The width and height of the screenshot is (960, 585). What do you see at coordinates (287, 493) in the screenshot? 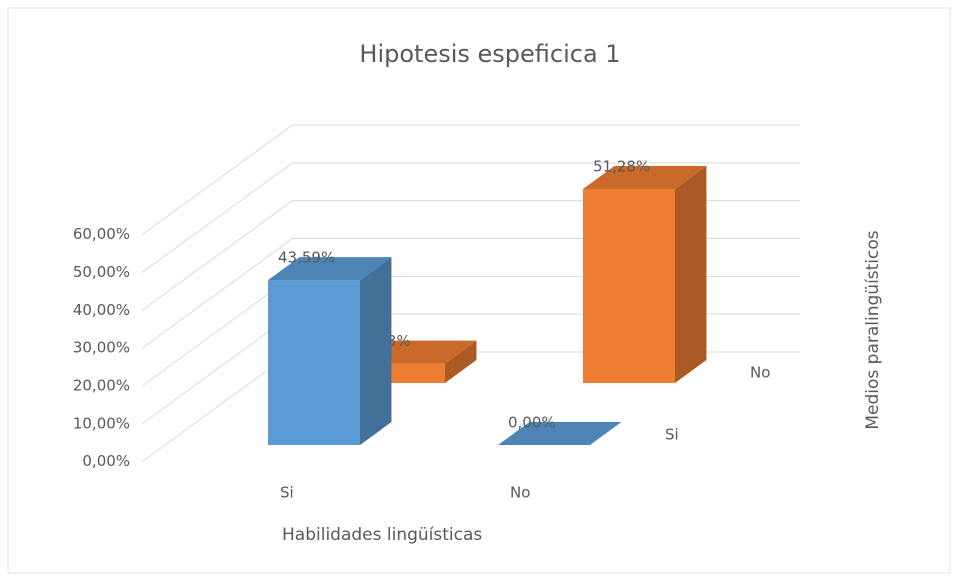
I see `x-tick-label: Si` at bounding box center [287, 493].